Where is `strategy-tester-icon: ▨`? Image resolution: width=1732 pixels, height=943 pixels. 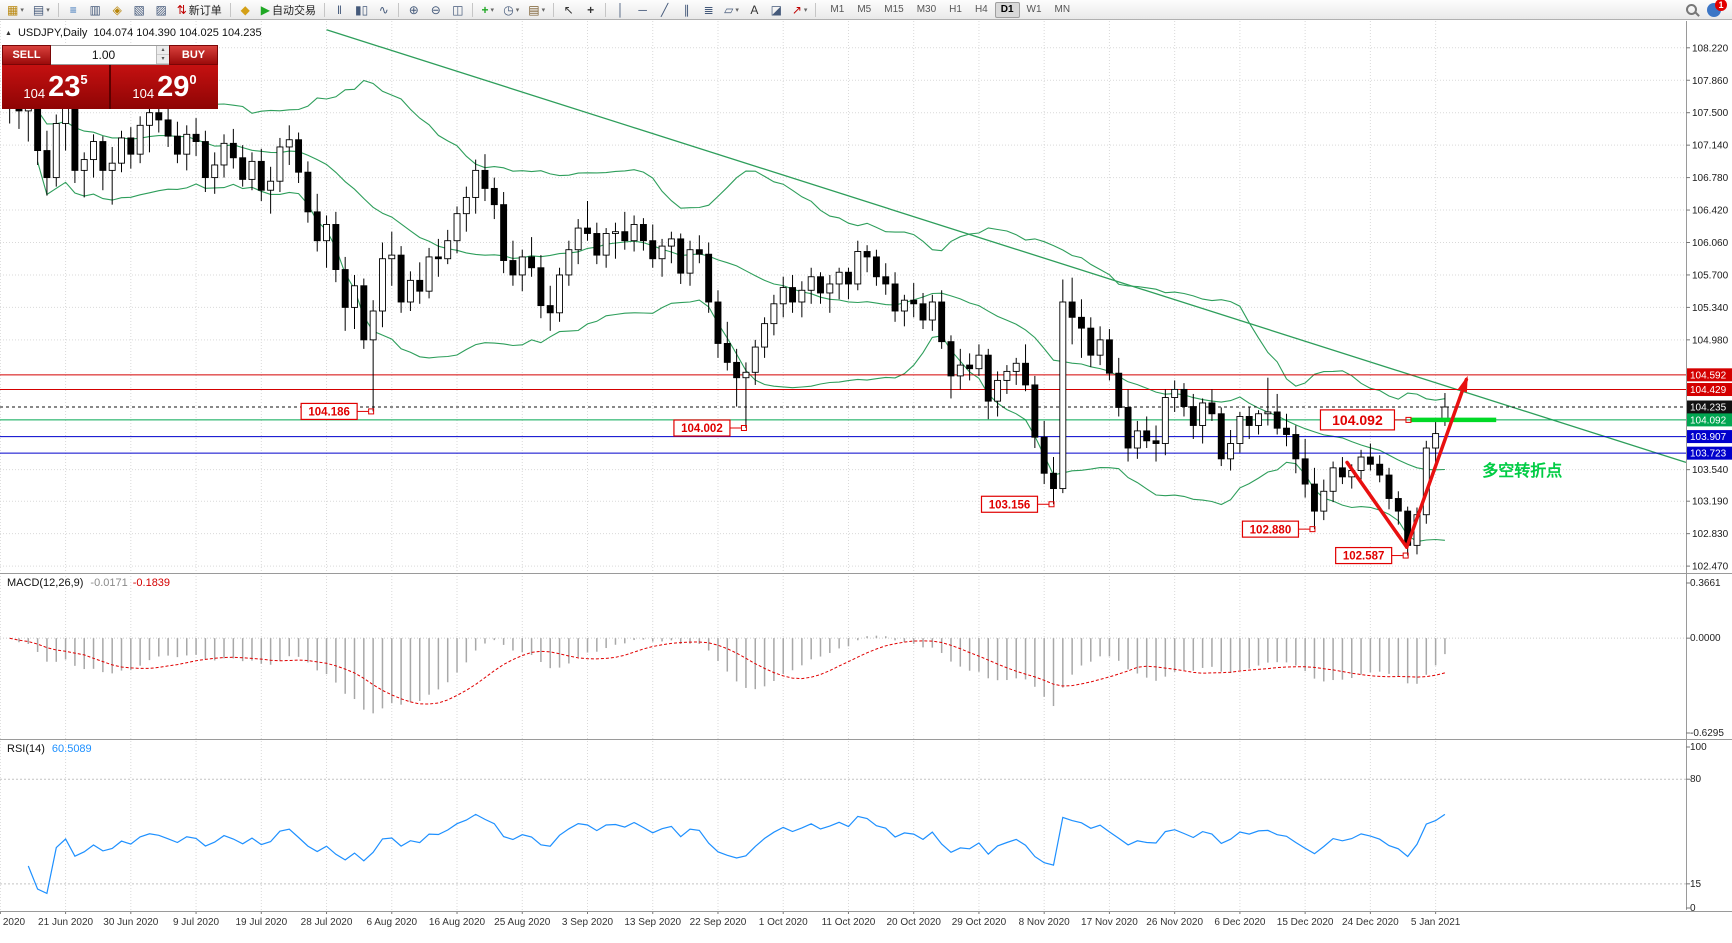
strategy-tester-icon: ▨ is located at coordinates (161, 10).